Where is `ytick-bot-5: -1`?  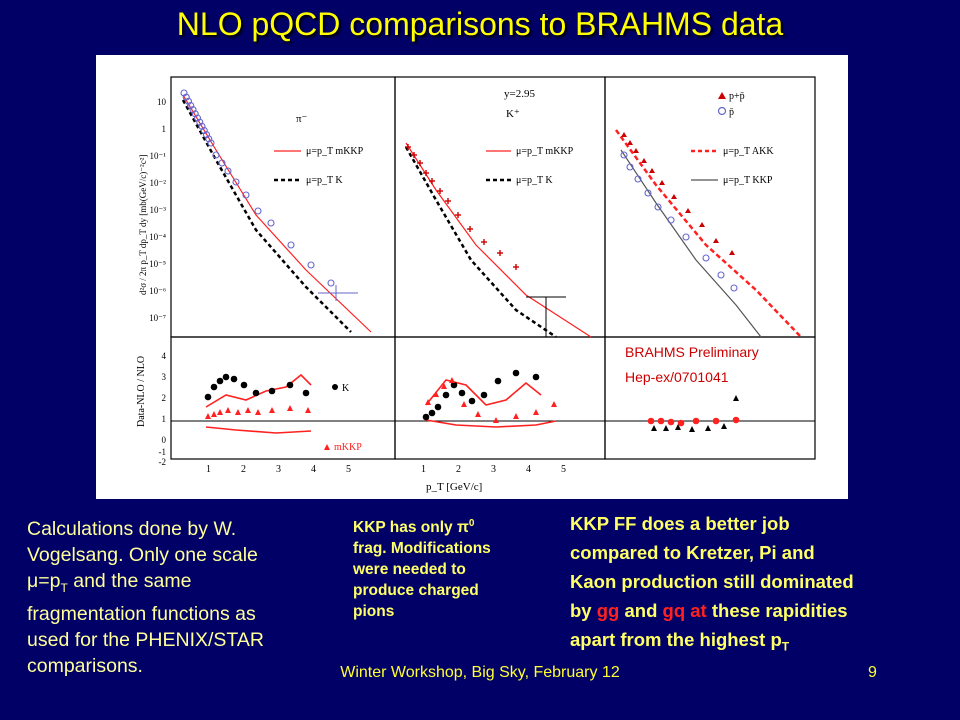 ytick-bot-5: -1 is located at coordinates (163, 452).